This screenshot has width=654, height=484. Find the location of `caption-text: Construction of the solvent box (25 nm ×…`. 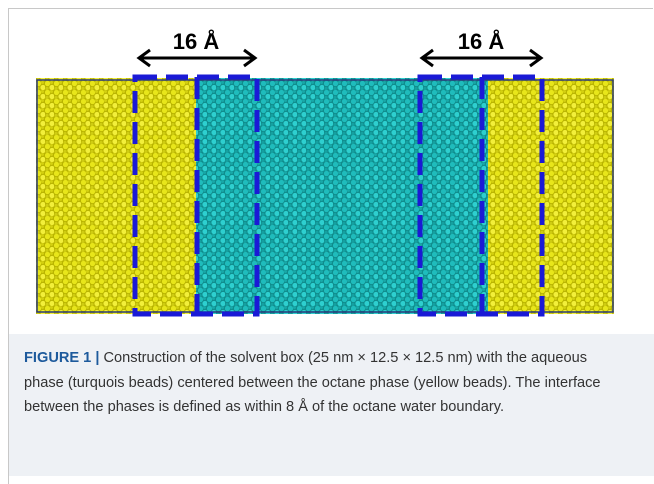

caption-text: Construction of the solvent box (25 nm ×… is located at coordinates (312, 382).